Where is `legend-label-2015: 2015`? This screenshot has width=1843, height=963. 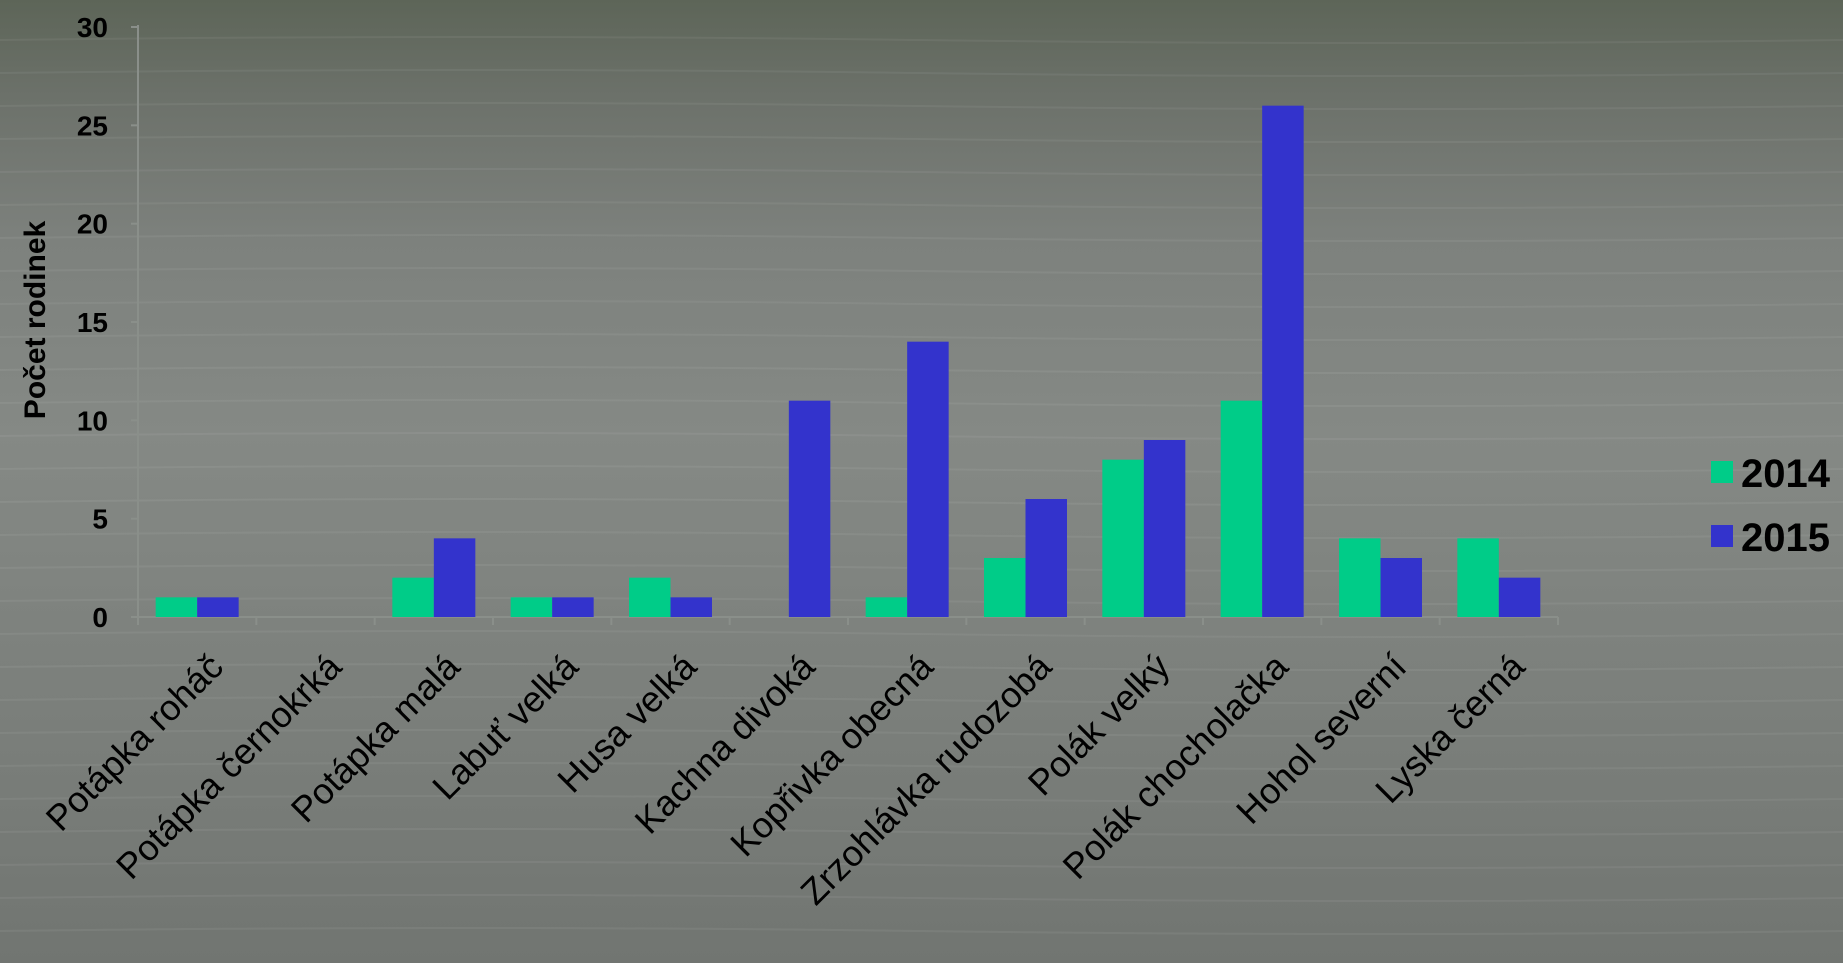
legend-label-2015: 2015 is located at coordinates (1785, 538).